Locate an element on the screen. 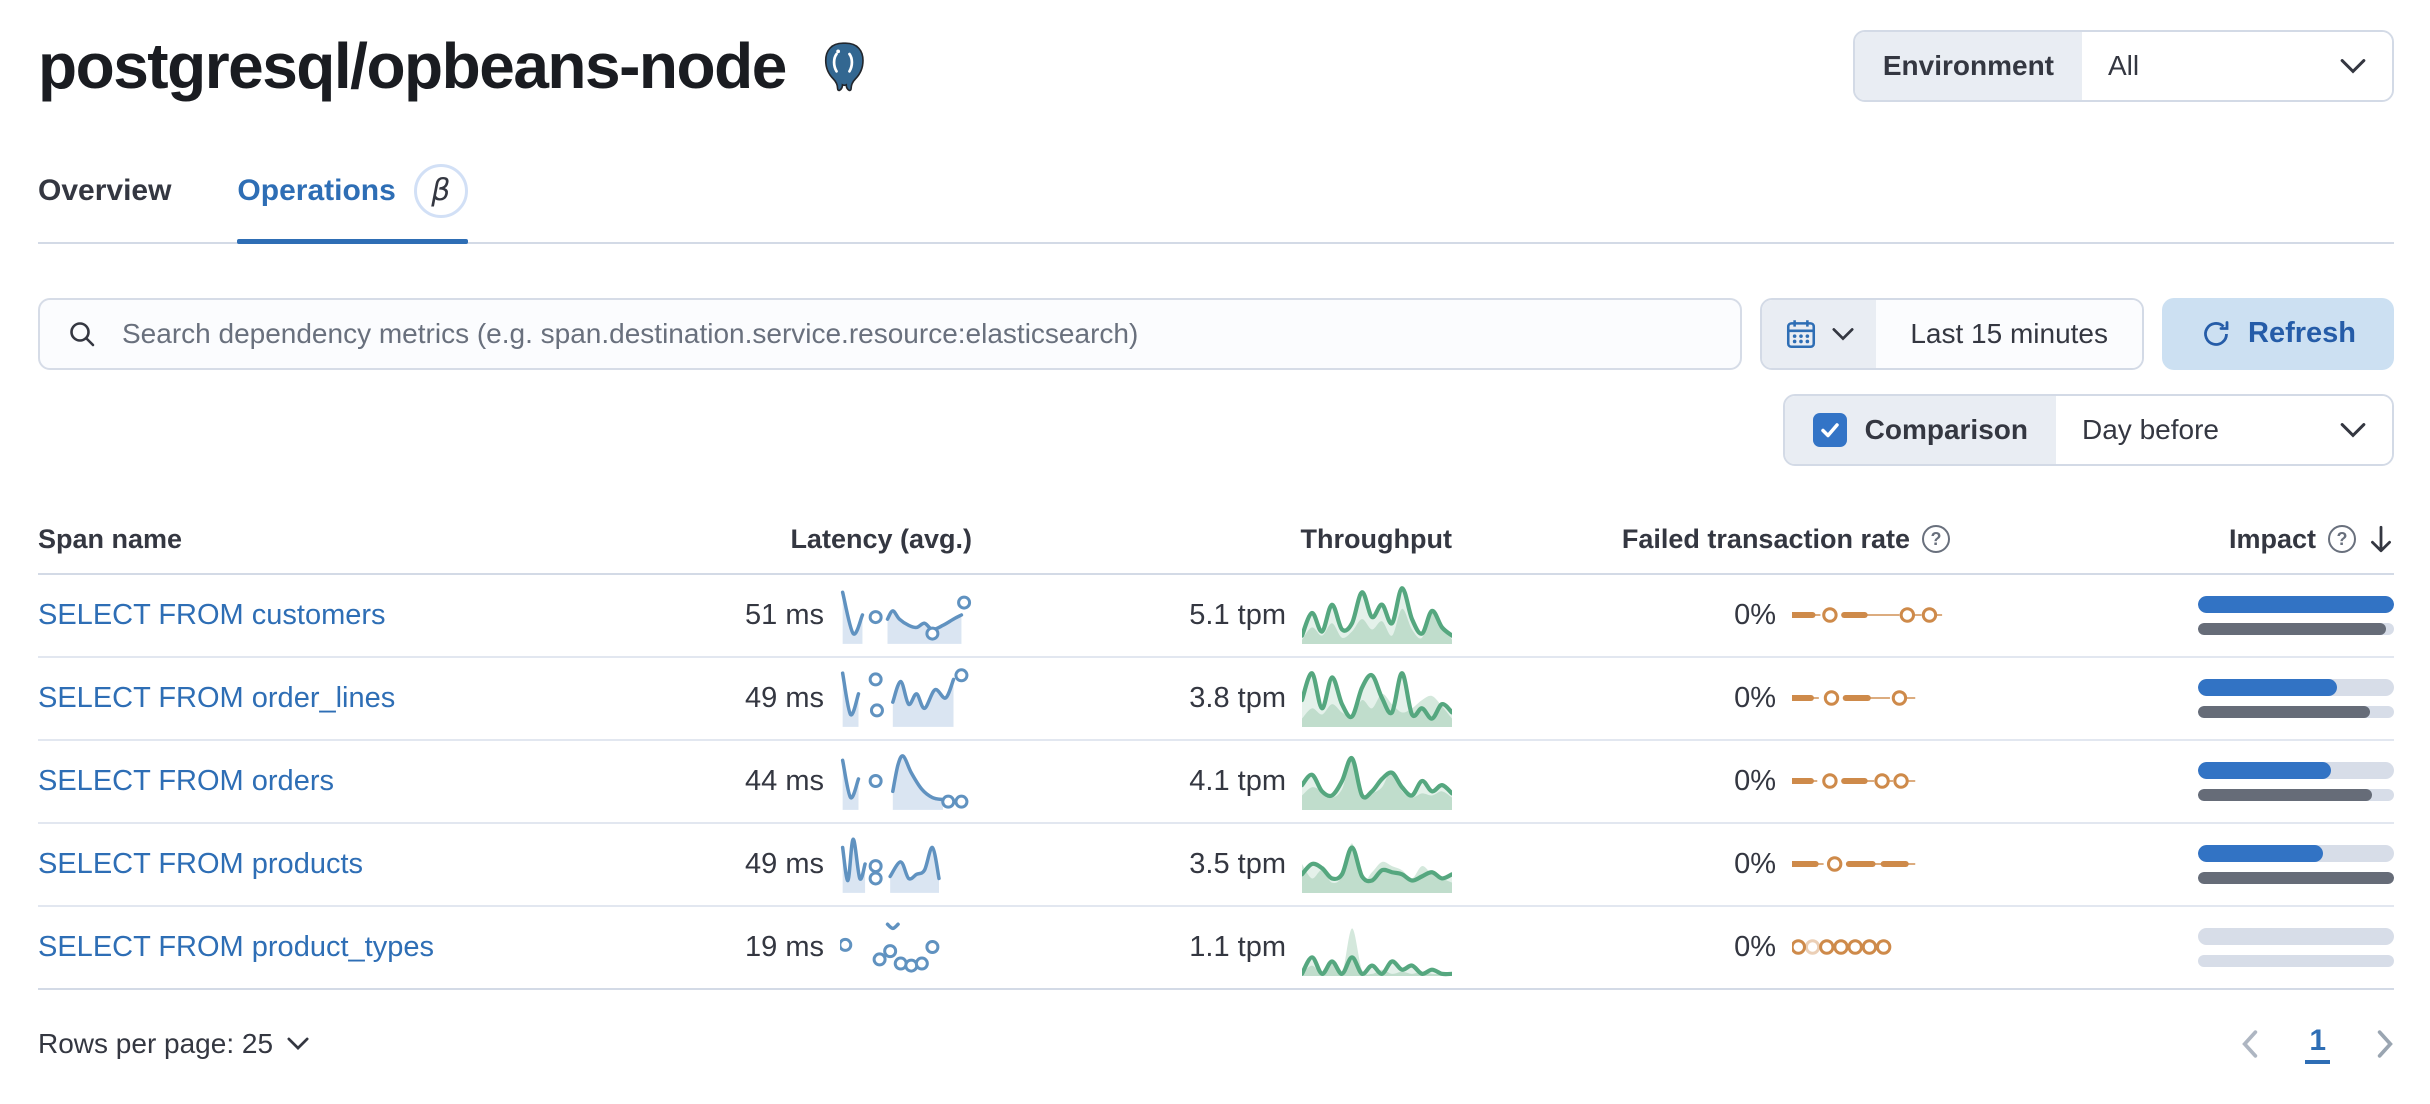  rows-per-page-label: Rows per page: 25 is located at coordinates (156, 1043).